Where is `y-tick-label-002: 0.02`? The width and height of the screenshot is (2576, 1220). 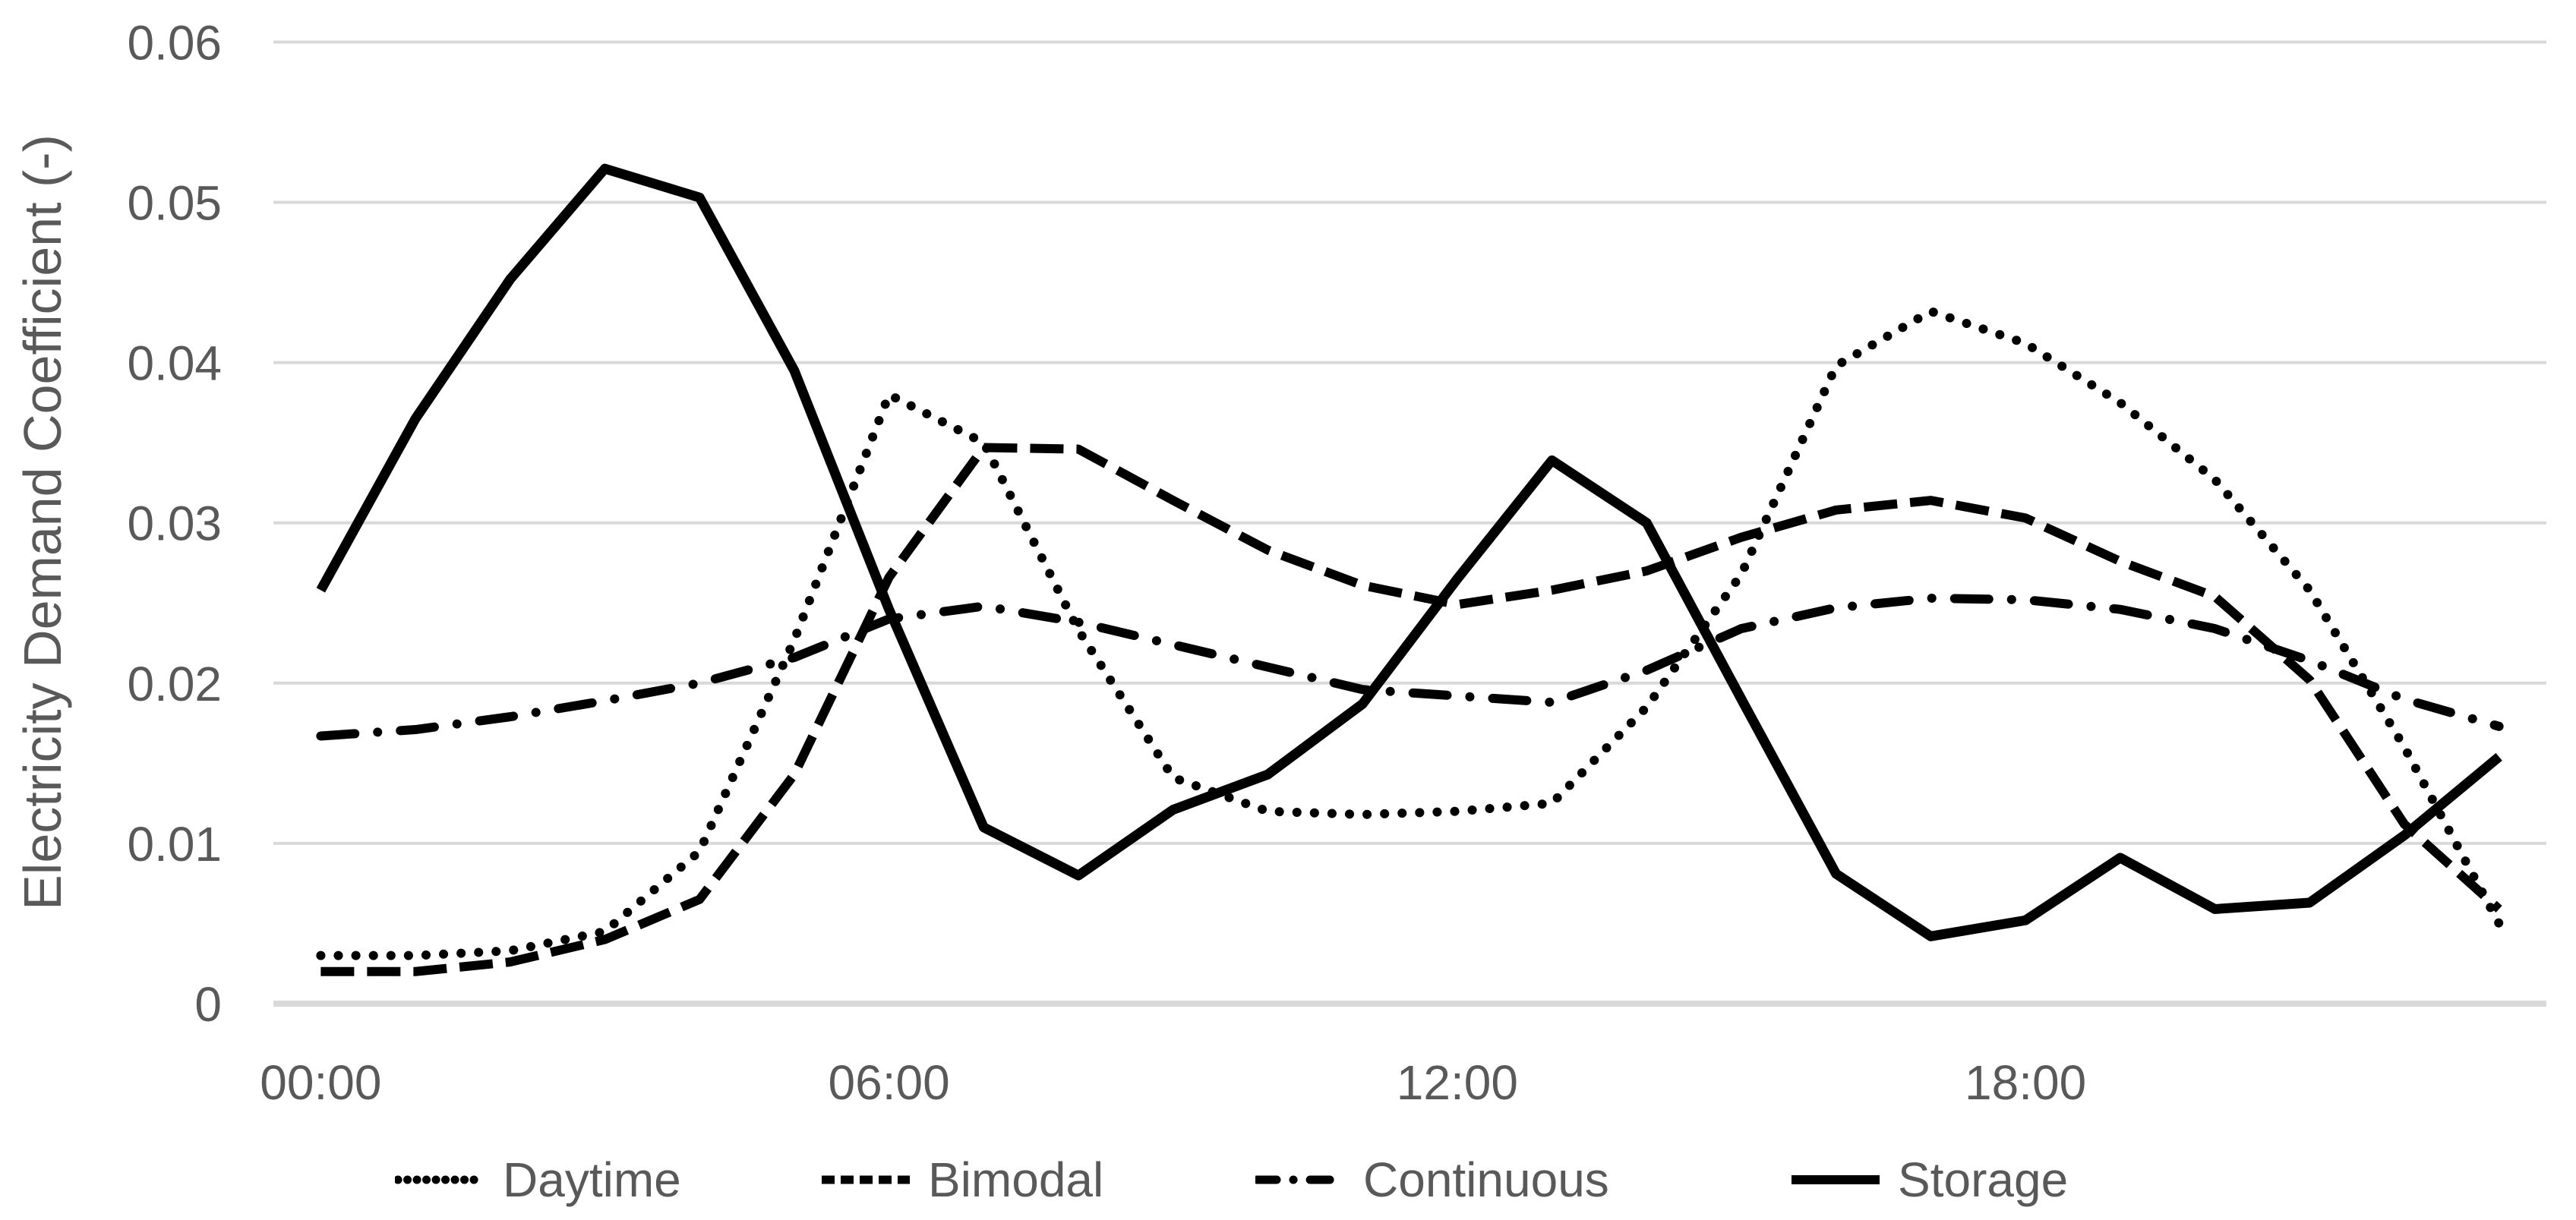
y-tick-label-002: 0.02 is located at coordinates (174, 684).